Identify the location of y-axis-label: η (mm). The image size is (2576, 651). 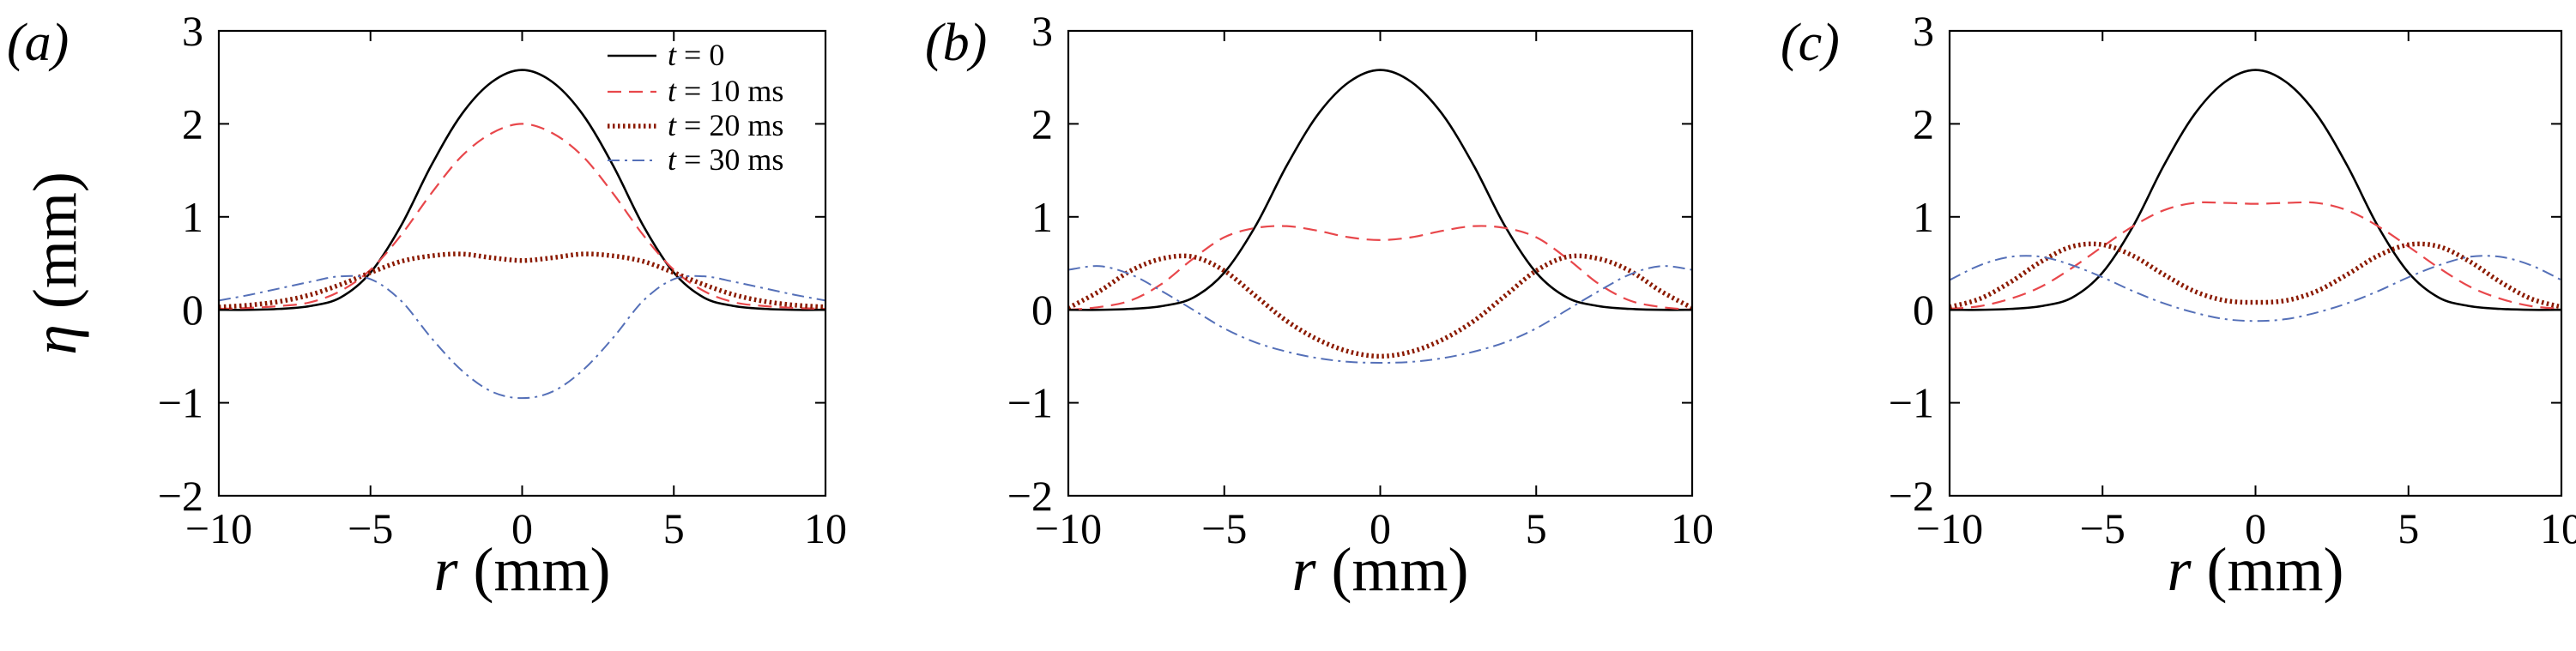
(55, 263).